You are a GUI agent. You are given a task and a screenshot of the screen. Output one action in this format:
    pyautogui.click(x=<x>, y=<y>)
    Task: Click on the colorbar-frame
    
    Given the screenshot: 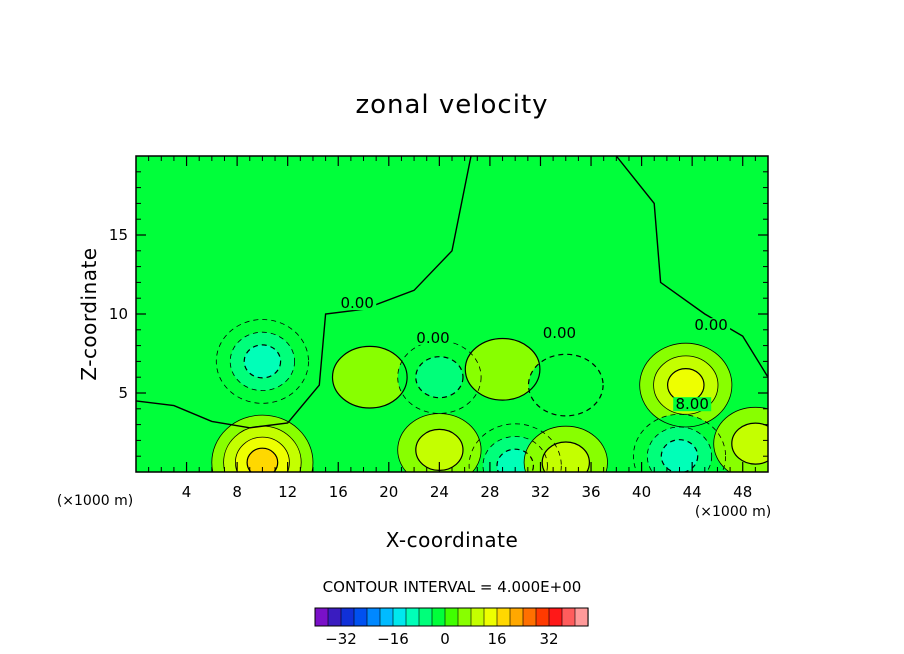 What is the action you would take?
    pyautogui.click(x=451, y=617)
    